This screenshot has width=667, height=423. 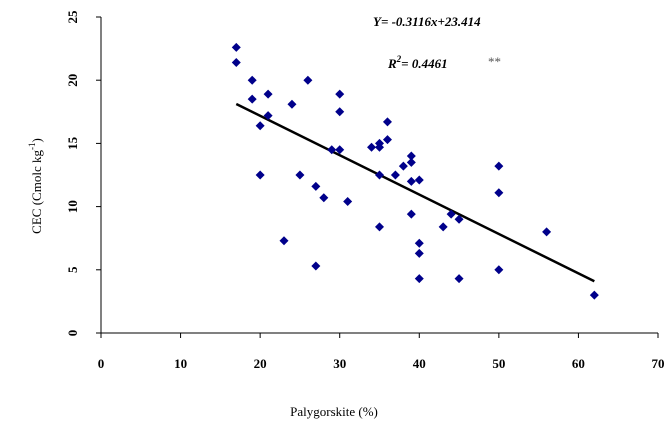 What do you see at coordinates (339, 363) in the screenshot?
I see `x-tick-label: 30` at bounding box center [339, 363].